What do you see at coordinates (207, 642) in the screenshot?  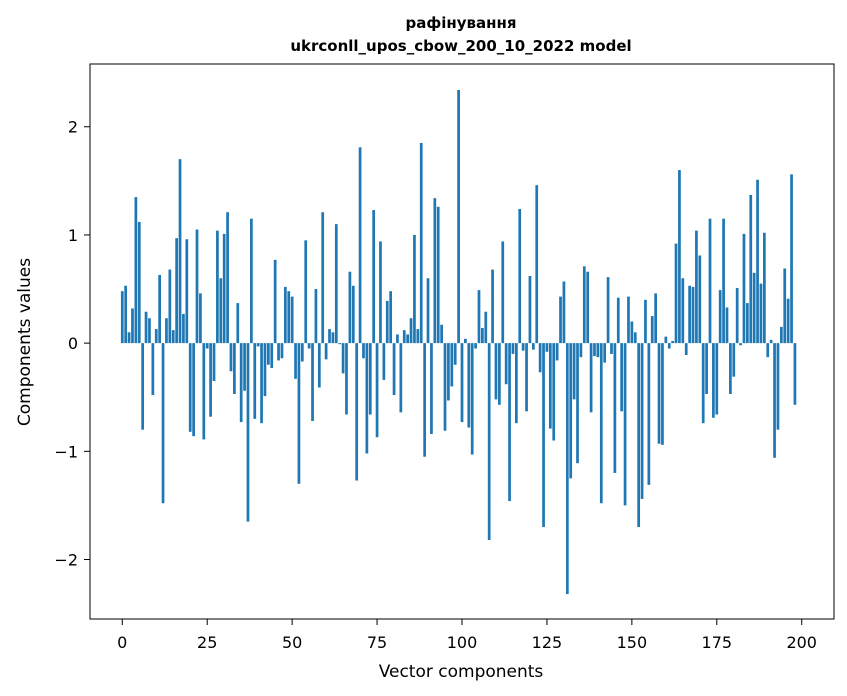 I see `x-tick-label-25: 25` at bounding box center [207, 642].